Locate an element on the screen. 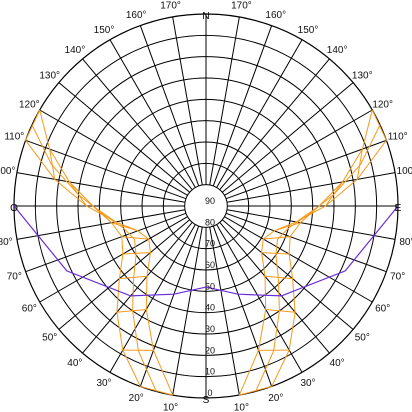 The width and height of the screenshot is (412, 412). altitude-label-60: 60 is located at coordinates (210, 265).